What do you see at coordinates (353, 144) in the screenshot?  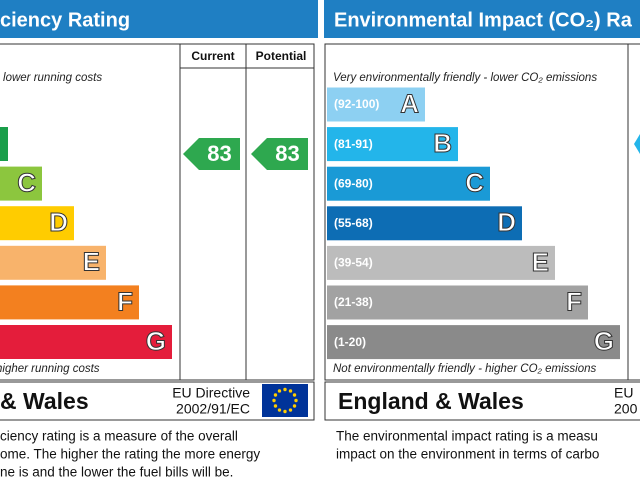 I see `band-range: (81-91)` at bounding box center [353, 144].